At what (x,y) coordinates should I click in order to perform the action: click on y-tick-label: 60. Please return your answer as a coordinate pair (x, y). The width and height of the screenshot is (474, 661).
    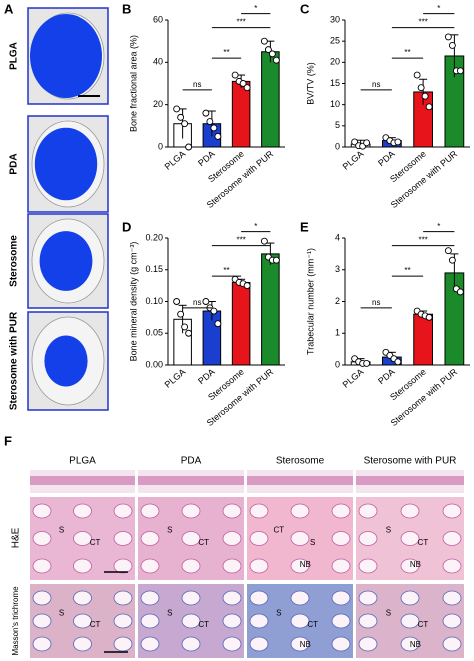
    Looking at the image, I should click on (158, 19).